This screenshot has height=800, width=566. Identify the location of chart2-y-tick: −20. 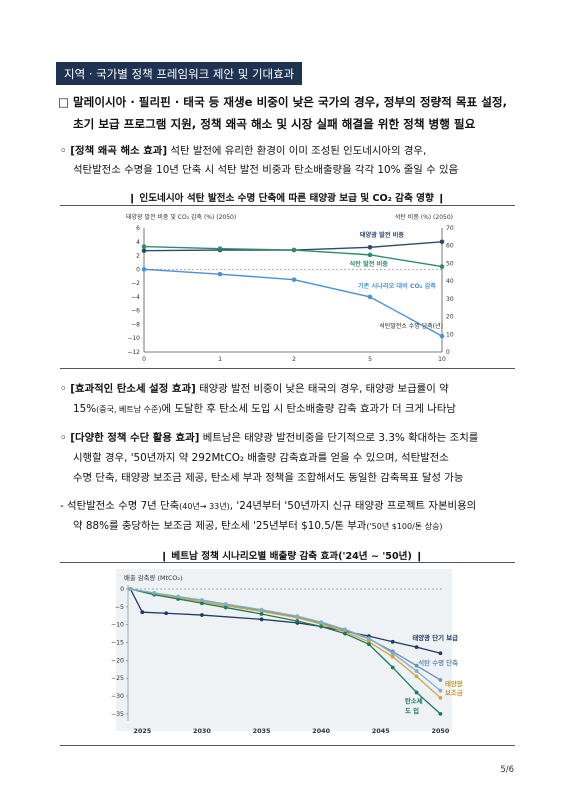
(117, 660).